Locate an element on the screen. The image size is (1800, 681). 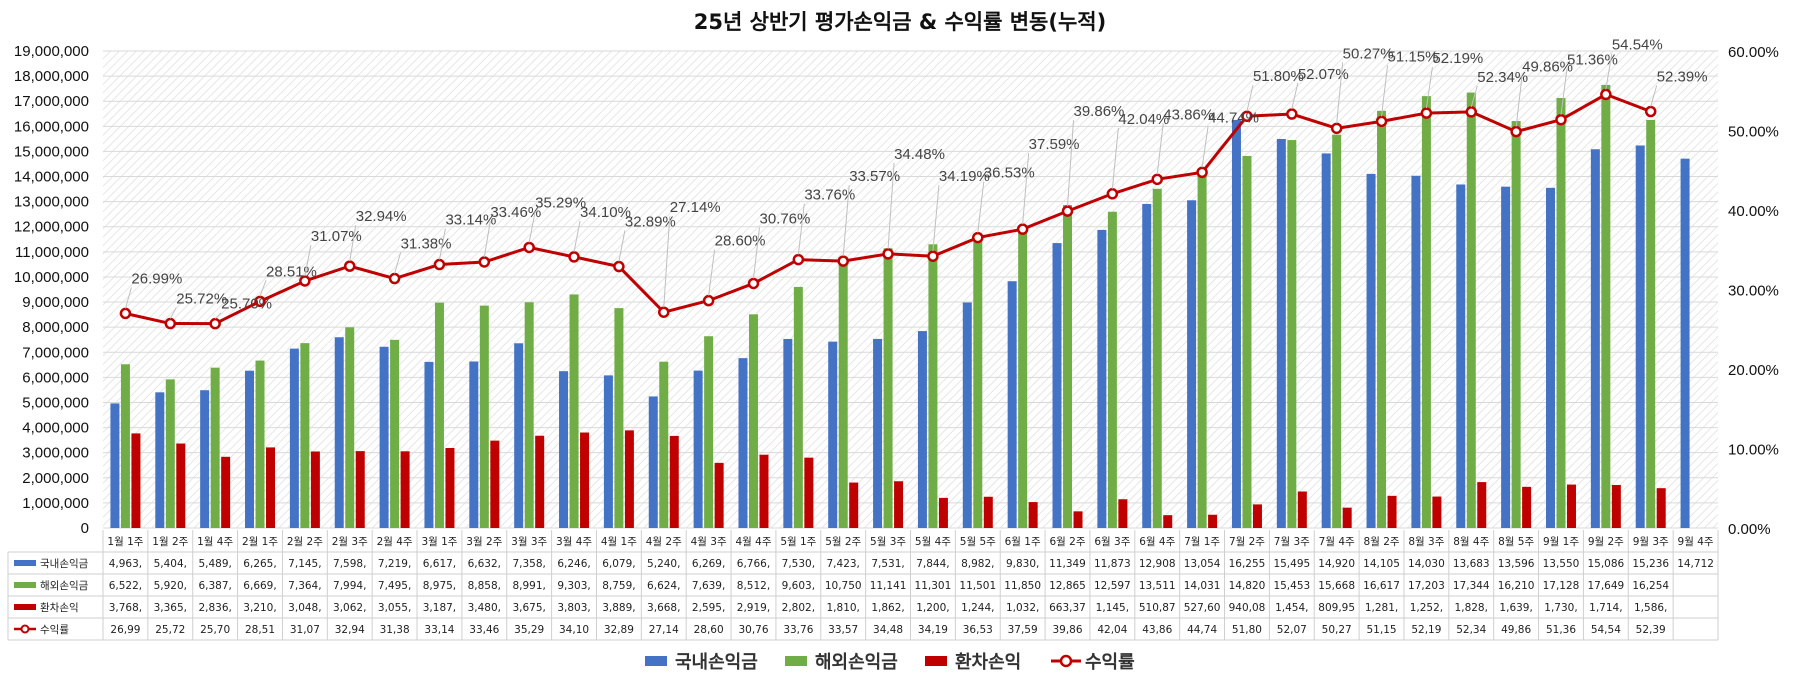
data-label-수익률: 33.76% is located at coordinates (829, 195).